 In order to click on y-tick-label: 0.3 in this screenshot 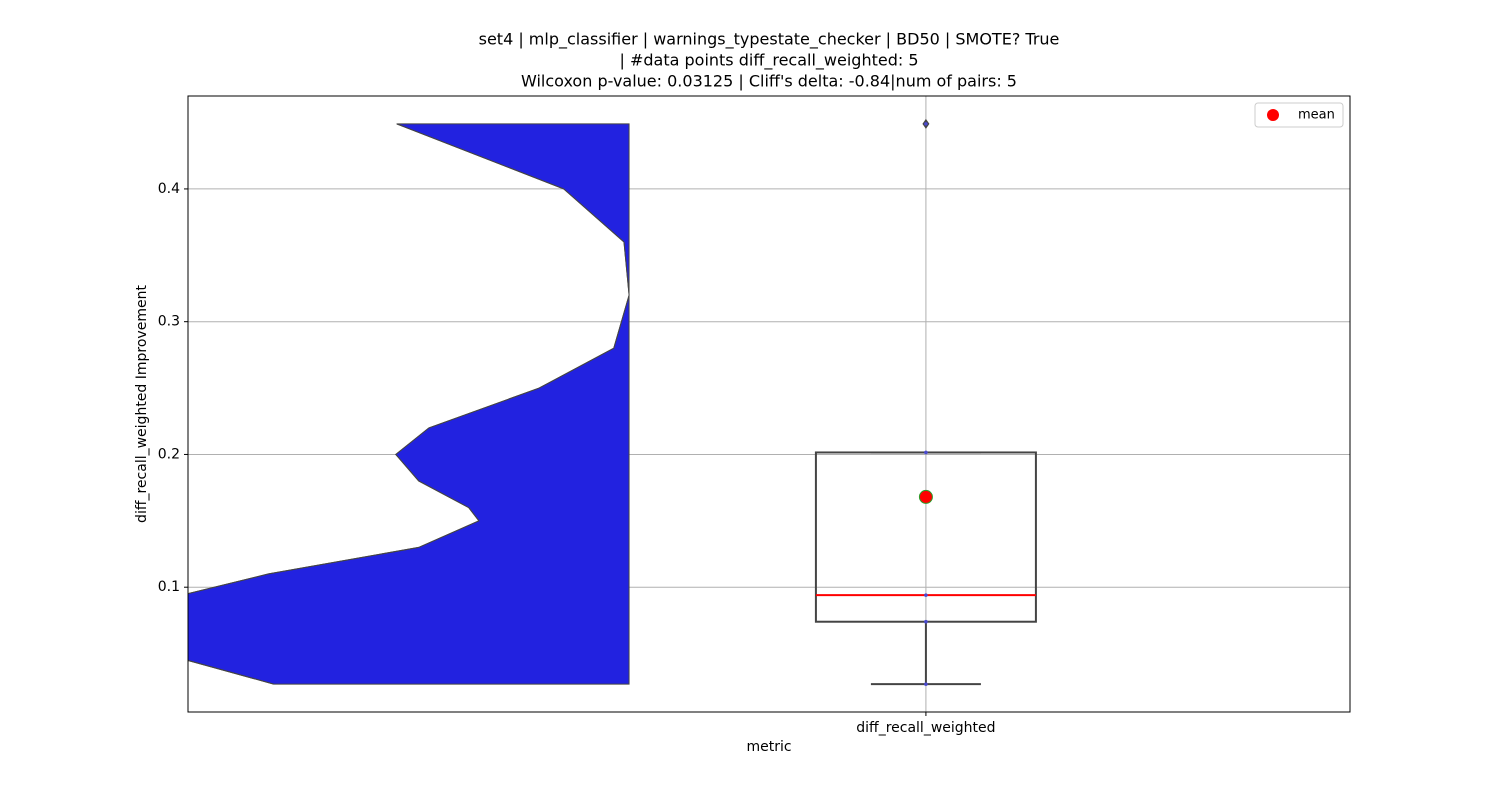, I will do `click(169, 322)`.